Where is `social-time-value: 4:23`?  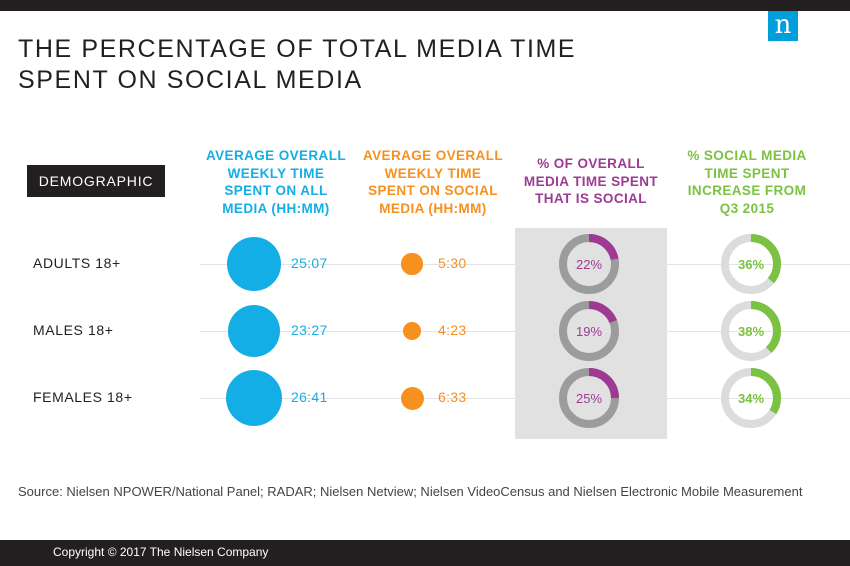
social-time-value: 4:23 is located at coordinates (452, 330).